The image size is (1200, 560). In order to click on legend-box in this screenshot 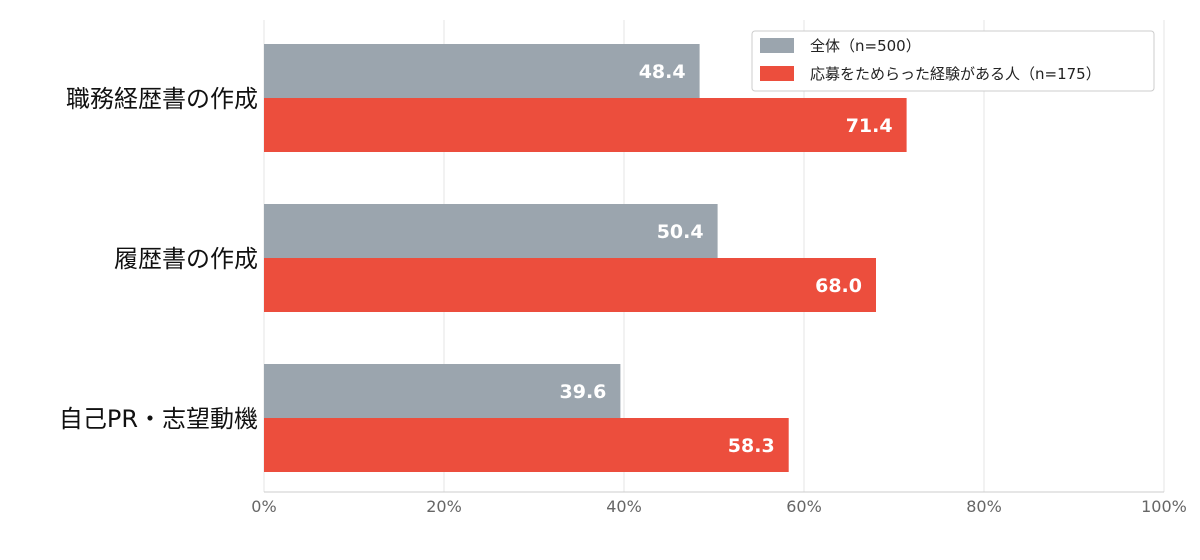, I will do `click(953, 61)`.